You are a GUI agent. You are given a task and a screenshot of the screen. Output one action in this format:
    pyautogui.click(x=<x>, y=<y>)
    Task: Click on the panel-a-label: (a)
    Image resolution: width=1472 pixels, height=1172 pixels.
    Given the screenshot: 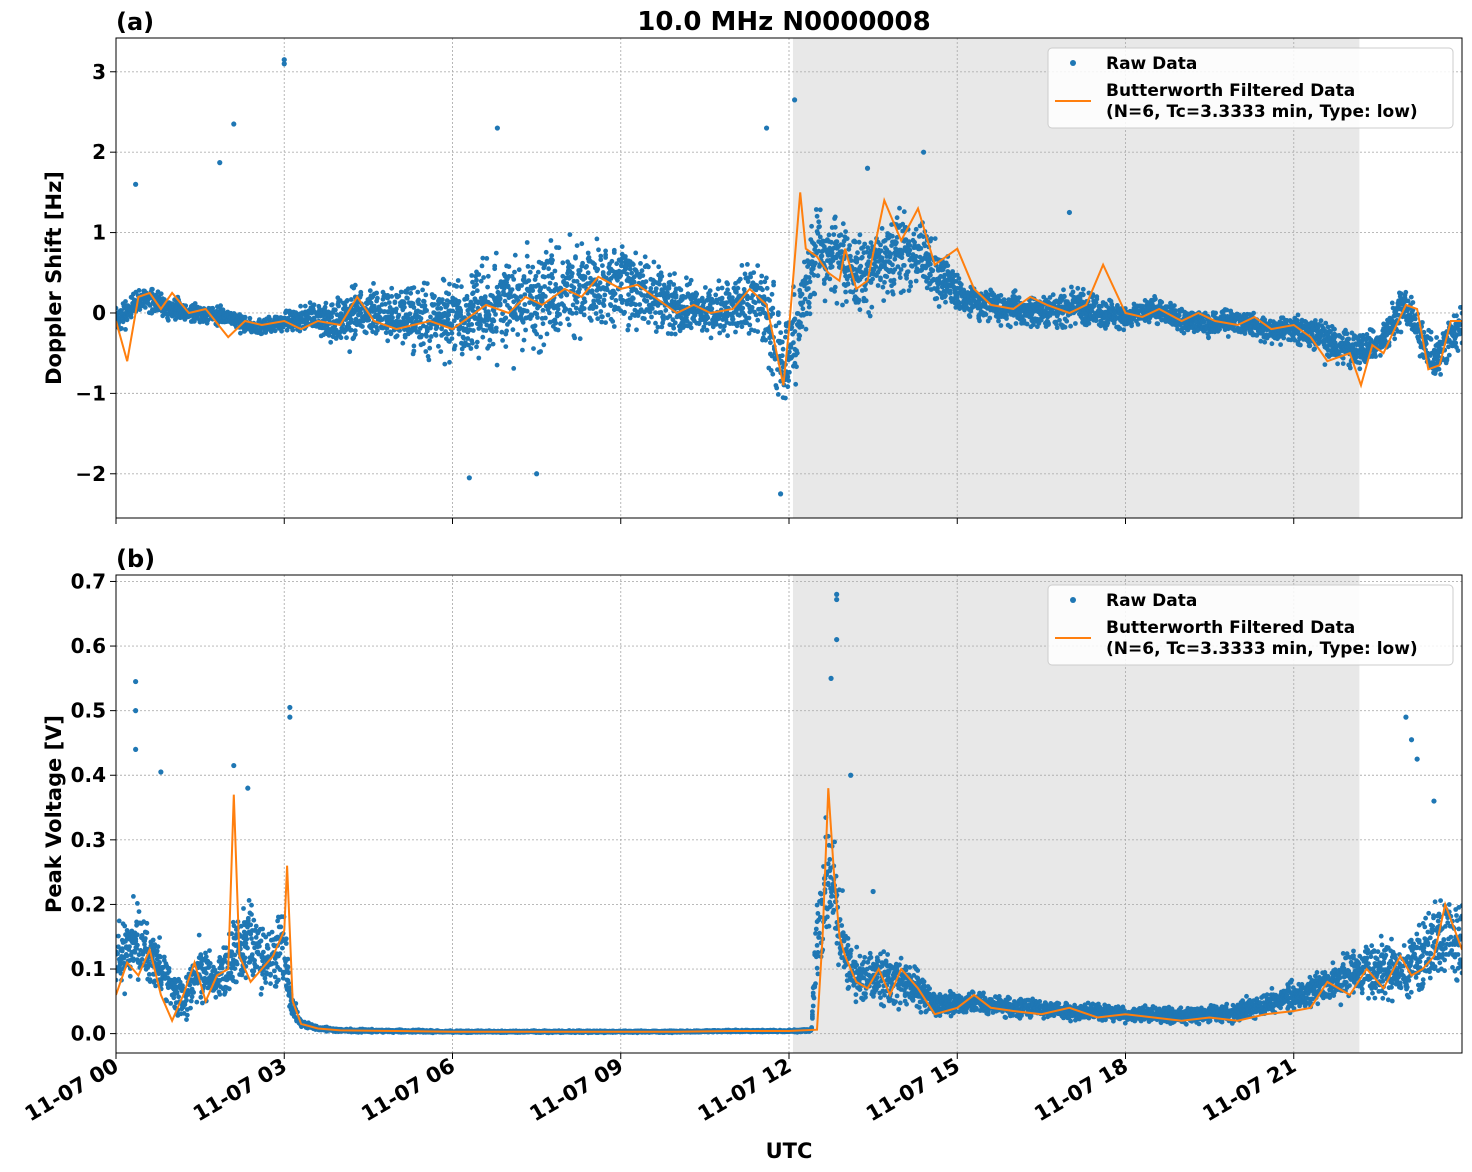 What is the action you would take?
    pyautogui.click(x=135, y=22)
    